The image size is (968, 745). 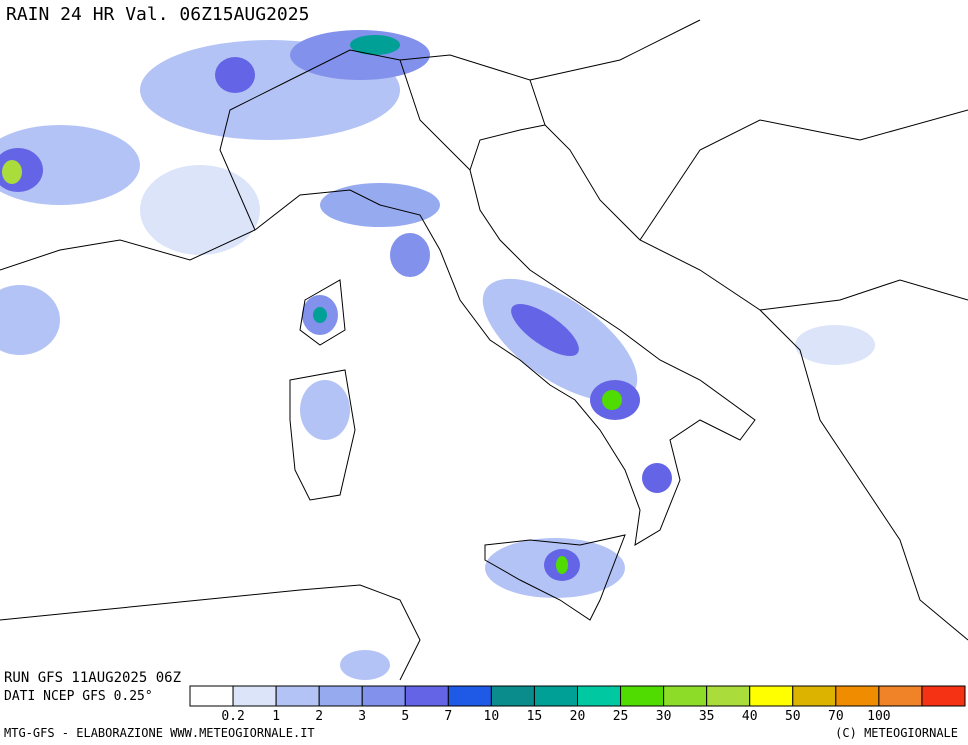 What do you see at coordinates (707, 716) in the screenshot?
I see `legend-label: 35` at bounding box center [707, 716].